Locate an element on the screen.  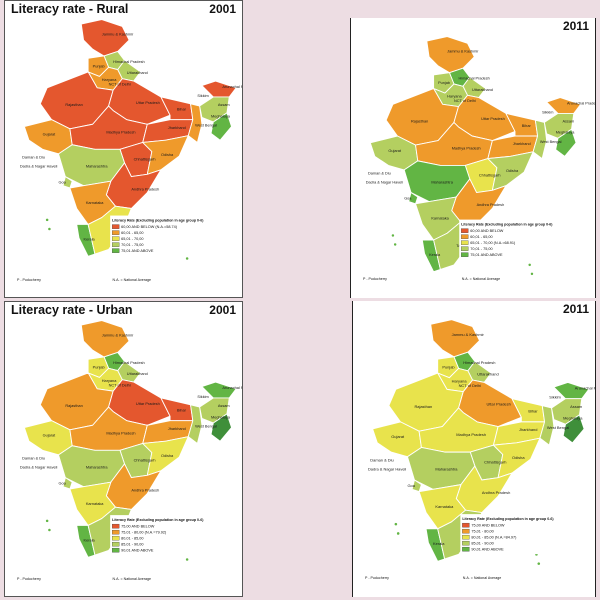
panel-year: 2001 is located at coordinates (222, 9).